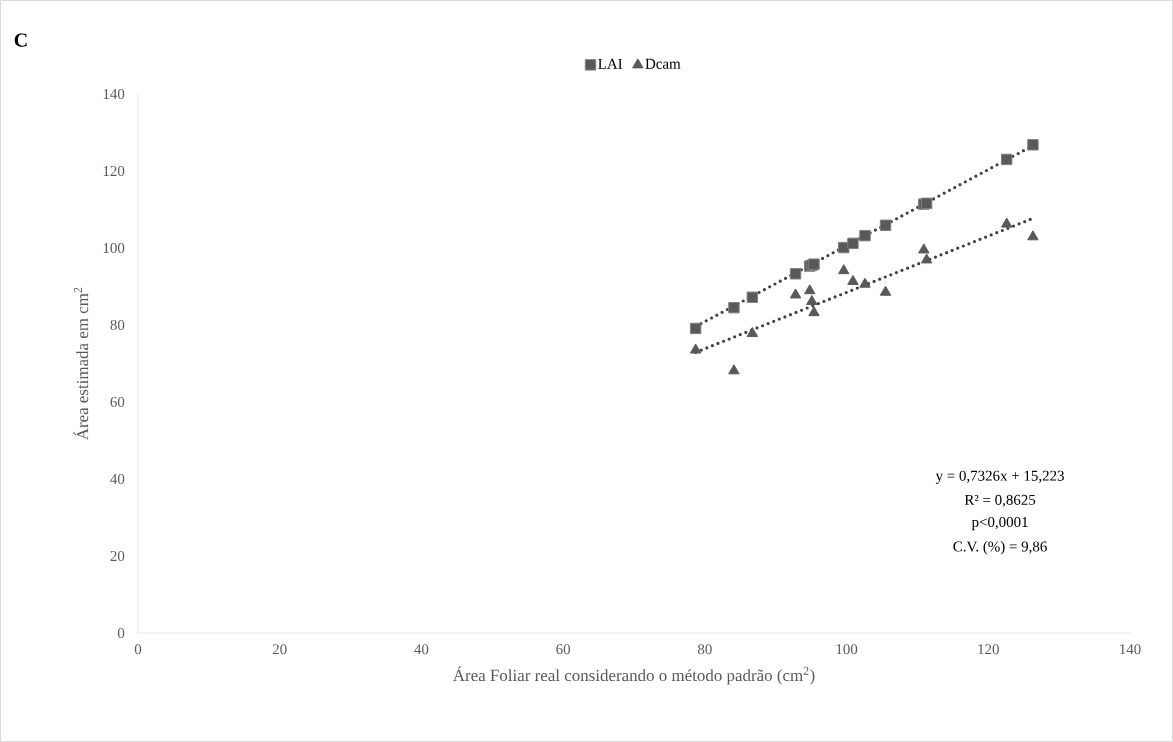  Describe the element at coordinates (117, 402) in the screenshot. I see `y-tick-label: 60` at that location.